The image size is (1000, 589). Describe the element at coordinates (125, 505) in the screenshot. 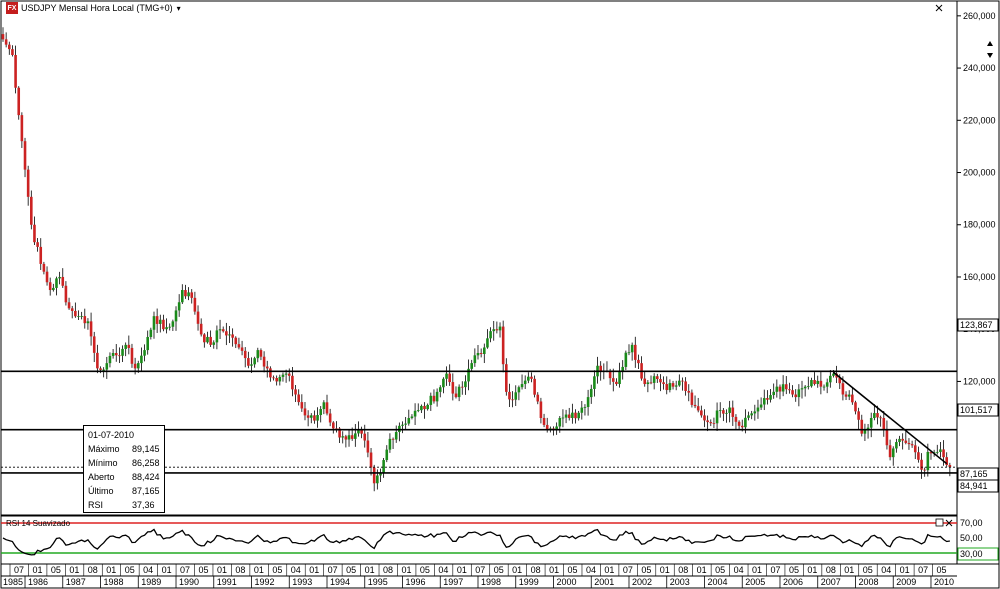

I see `infobox-row: RSI 37,36` at that location.